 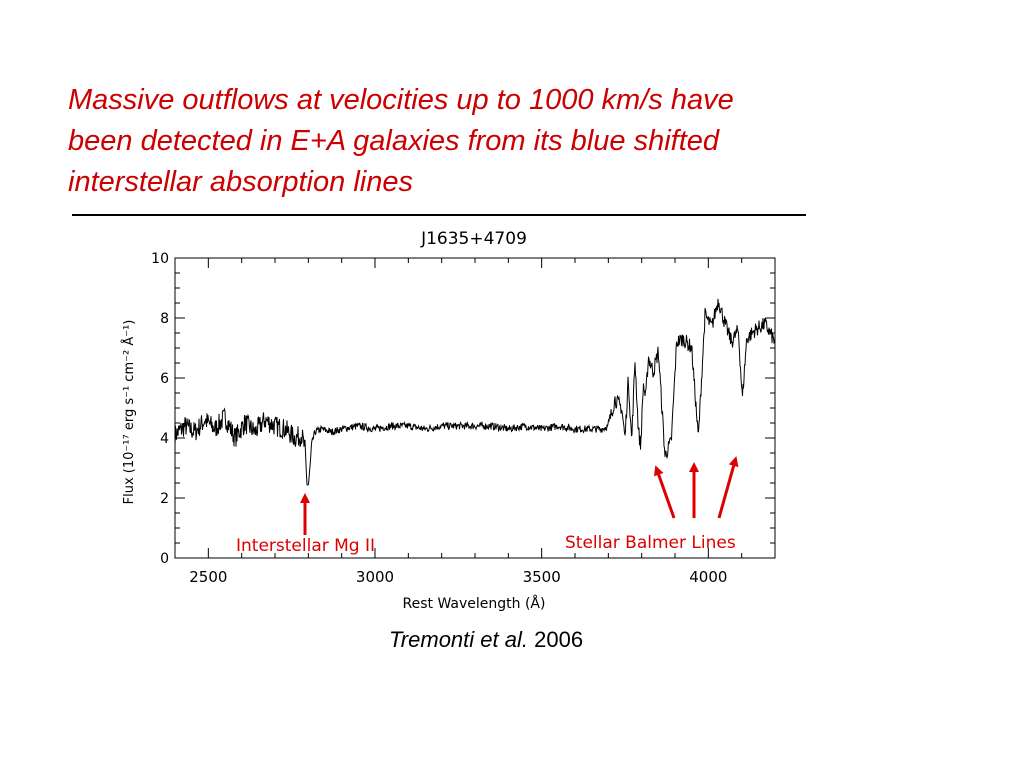 What do you see at coordinates (164, 379) in the screenshot?
I see `y-tick-label-6: 6` at bounding box center [164, 379].